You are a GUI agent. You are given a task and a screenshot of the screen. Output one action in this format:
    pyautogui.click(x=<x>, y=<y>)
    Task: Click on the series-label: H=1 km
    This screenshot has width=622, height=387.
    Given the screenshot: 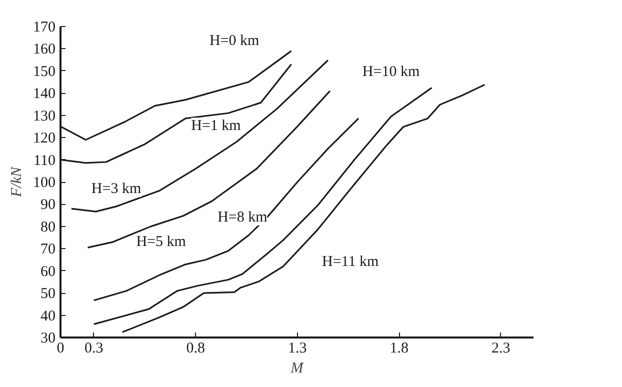 What is the action you would take?
    pyautogui.click(x=216, y=126)
    